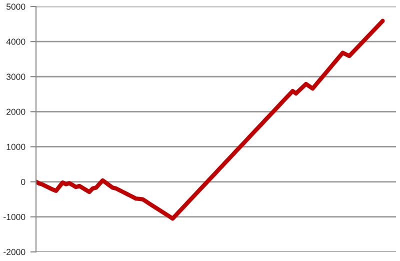  What do you see at coordinates (23, 182) in the screenshot?
I see `y-tick-label: 0` at bounding box center [23, 182].